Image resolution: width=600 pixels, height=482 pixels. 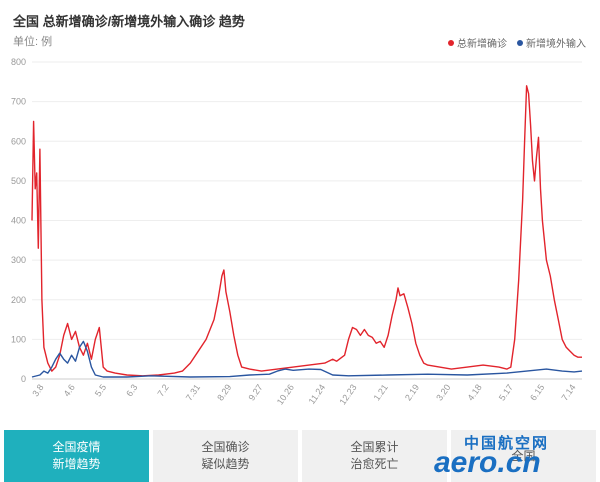 I want to click on x-tick-label: 5.5, so click(x=100, y=390).